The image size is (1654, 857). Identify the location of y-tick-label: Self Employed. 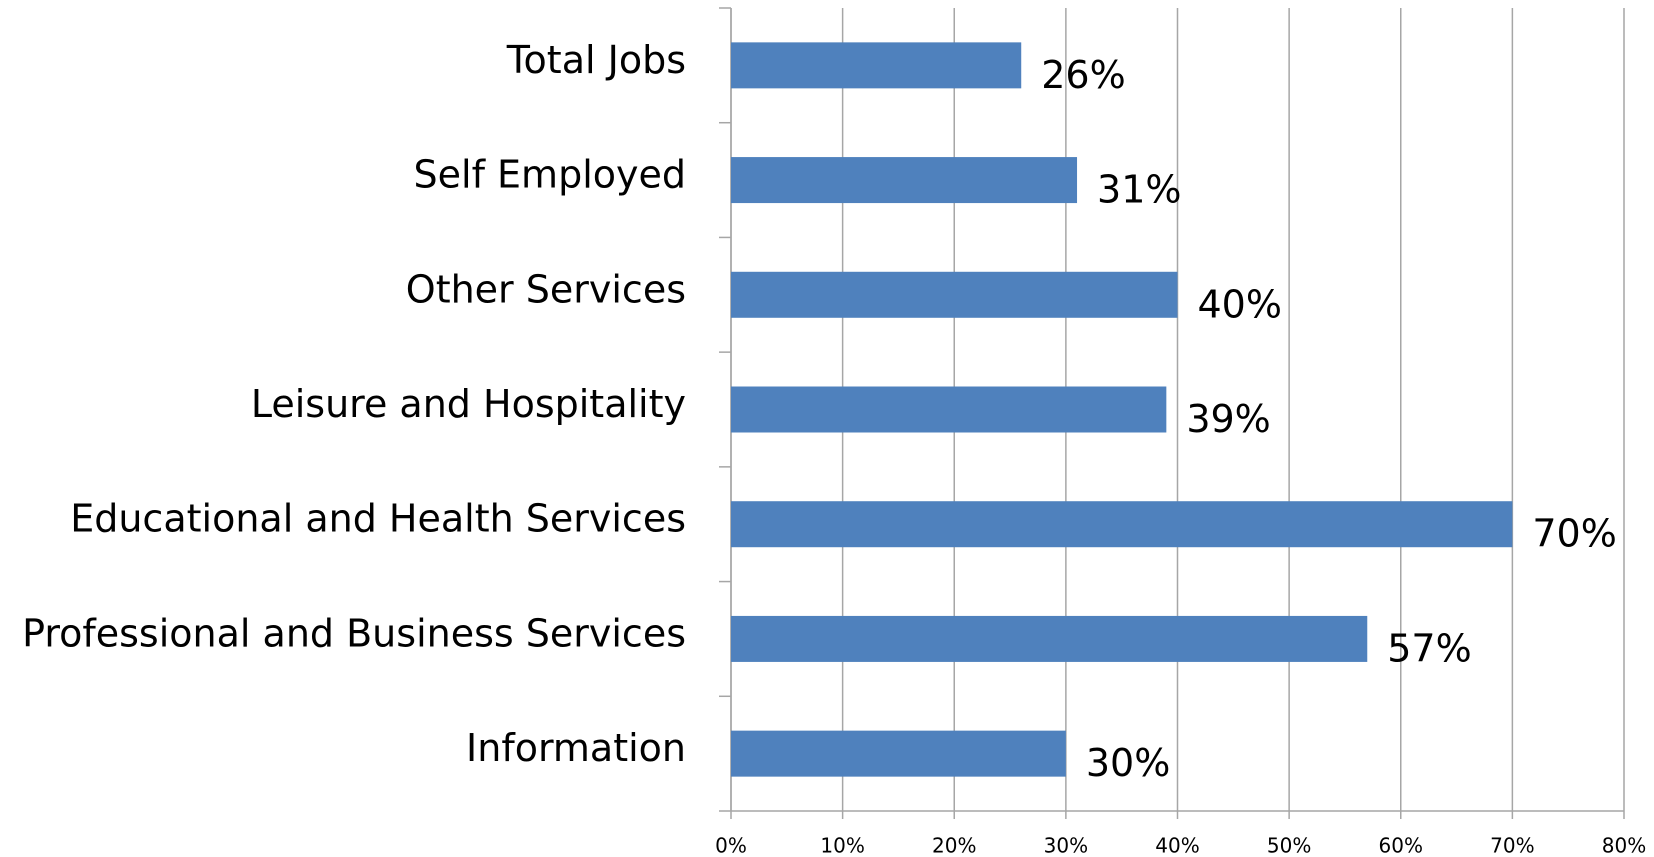
(550, 175).